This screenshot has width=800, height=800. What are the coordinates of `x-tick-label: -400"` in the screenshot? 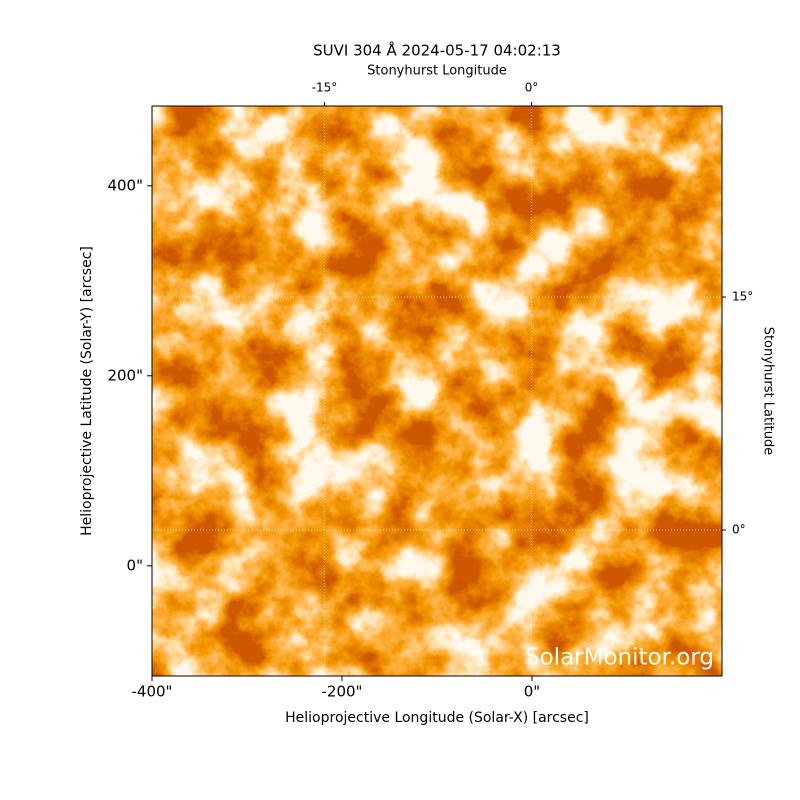 It's located at (152, 692).